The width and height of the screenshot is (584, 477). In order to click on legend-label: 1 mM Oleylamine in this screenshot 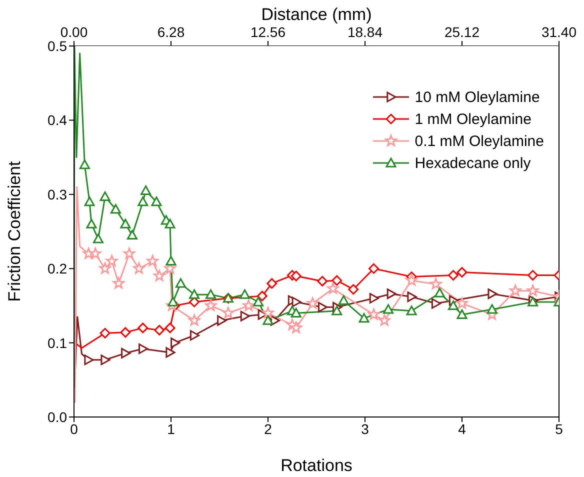, I will do `click(473, 119)`.